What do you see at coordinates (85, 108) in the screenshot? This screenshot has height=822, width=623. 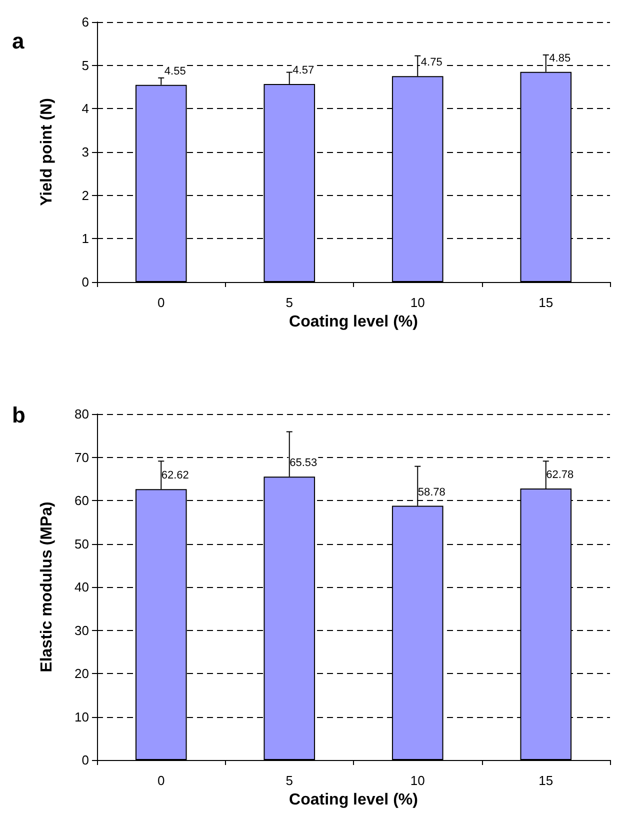 I see `y-tick-label: 4` at bounding box center [85, 108].